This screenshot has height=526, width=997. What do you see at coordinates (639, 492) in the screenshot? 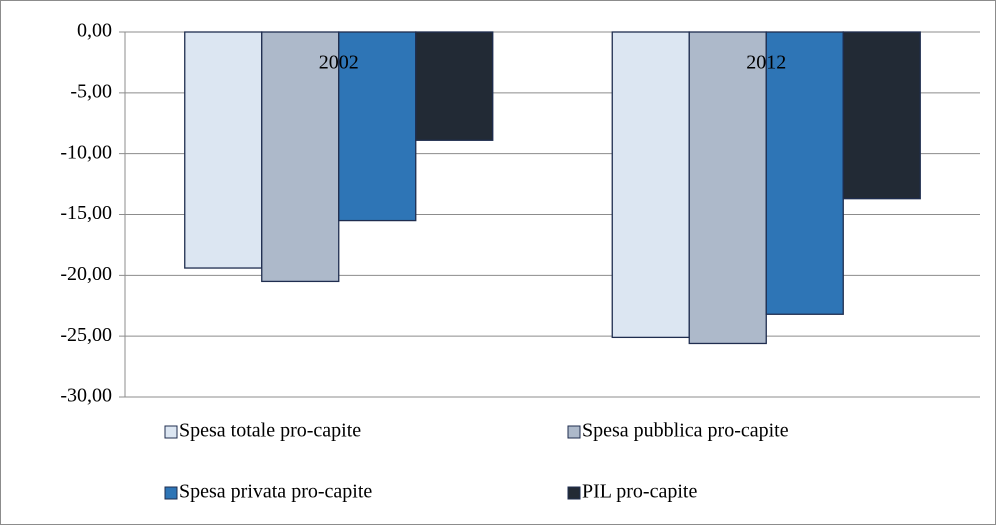
I see `legend-label: PIL pro-capite` at bounding box center [639, 492].